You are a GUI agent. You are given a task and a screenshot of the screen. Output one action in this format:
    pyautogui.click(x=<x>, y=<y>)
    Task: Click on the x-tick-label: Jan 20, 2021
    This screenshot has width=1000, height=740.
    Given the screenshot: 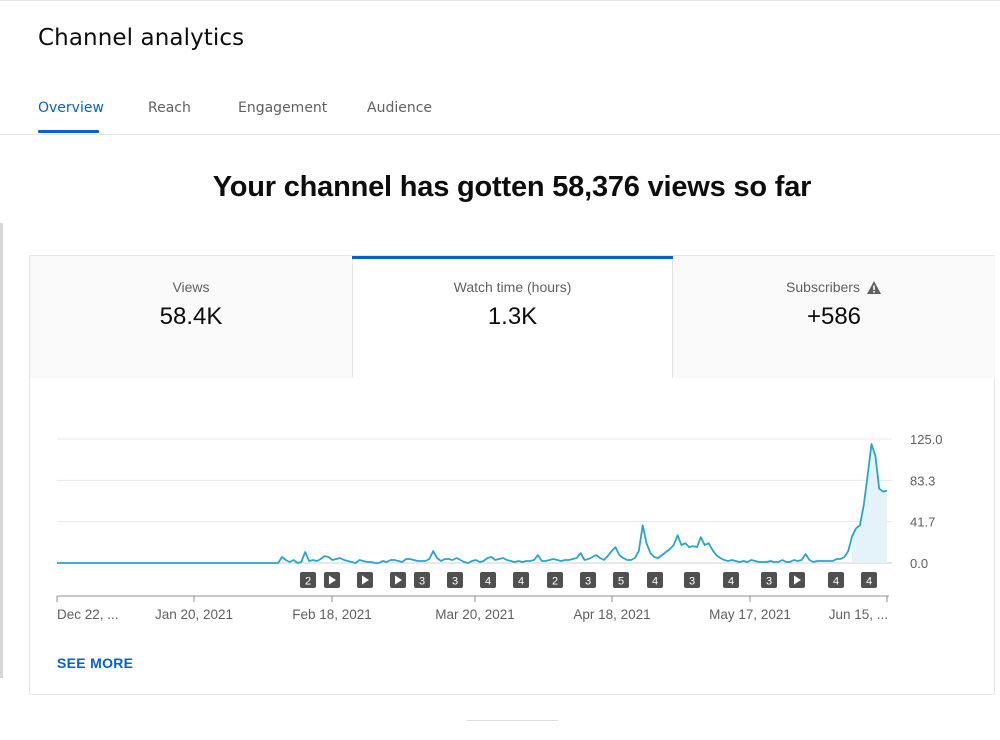 What is the action you would take?
    pyautogui.click(x=194, y=614)
    